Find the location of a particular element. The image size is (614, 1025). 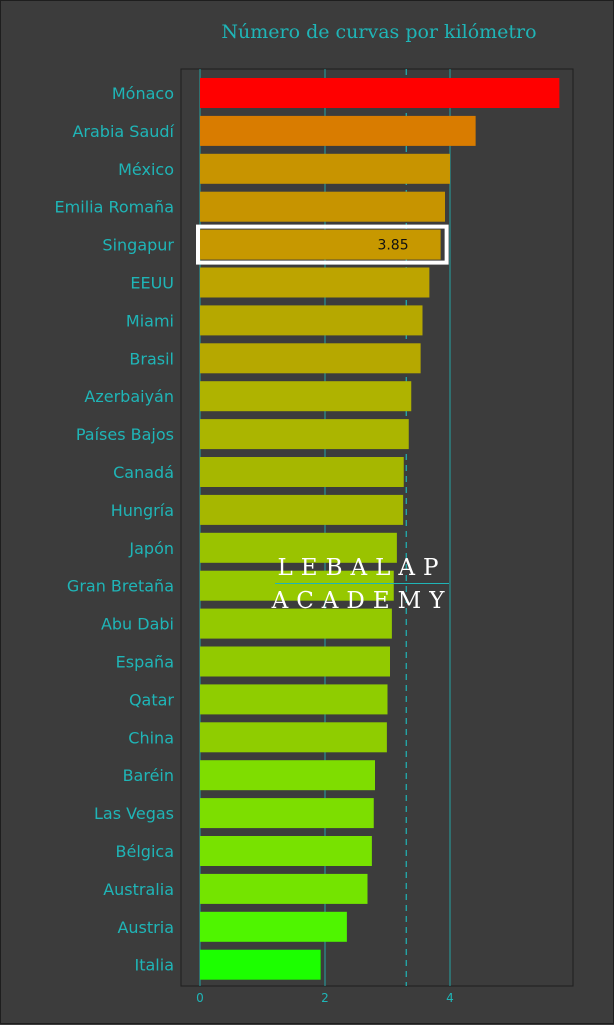

watermark-divider is located at coordinates (362, 583).